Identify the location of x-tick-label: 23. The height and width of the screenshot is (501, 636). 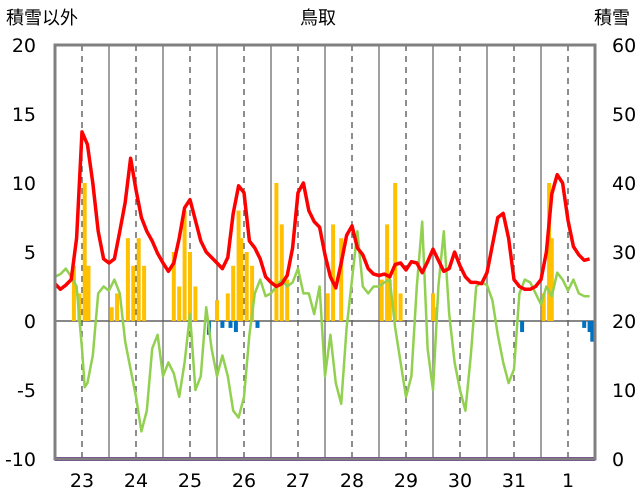
(82, 481).